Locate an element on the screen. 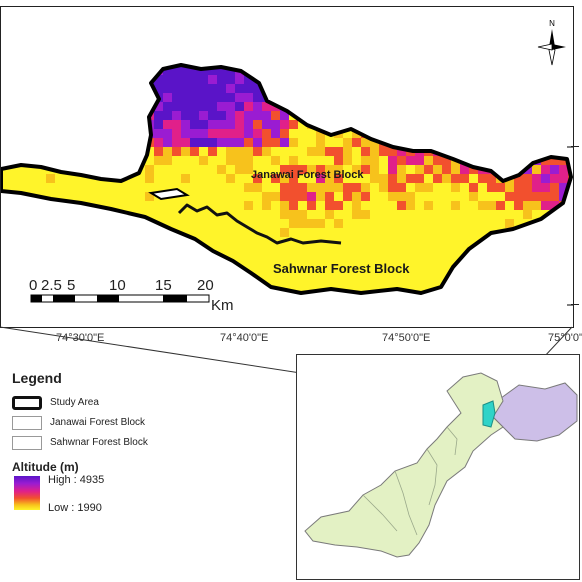 Image resolution: width=582 pixels, height=582 pixels. scale-tick-label: 20 is located at coordinates (205, 285).